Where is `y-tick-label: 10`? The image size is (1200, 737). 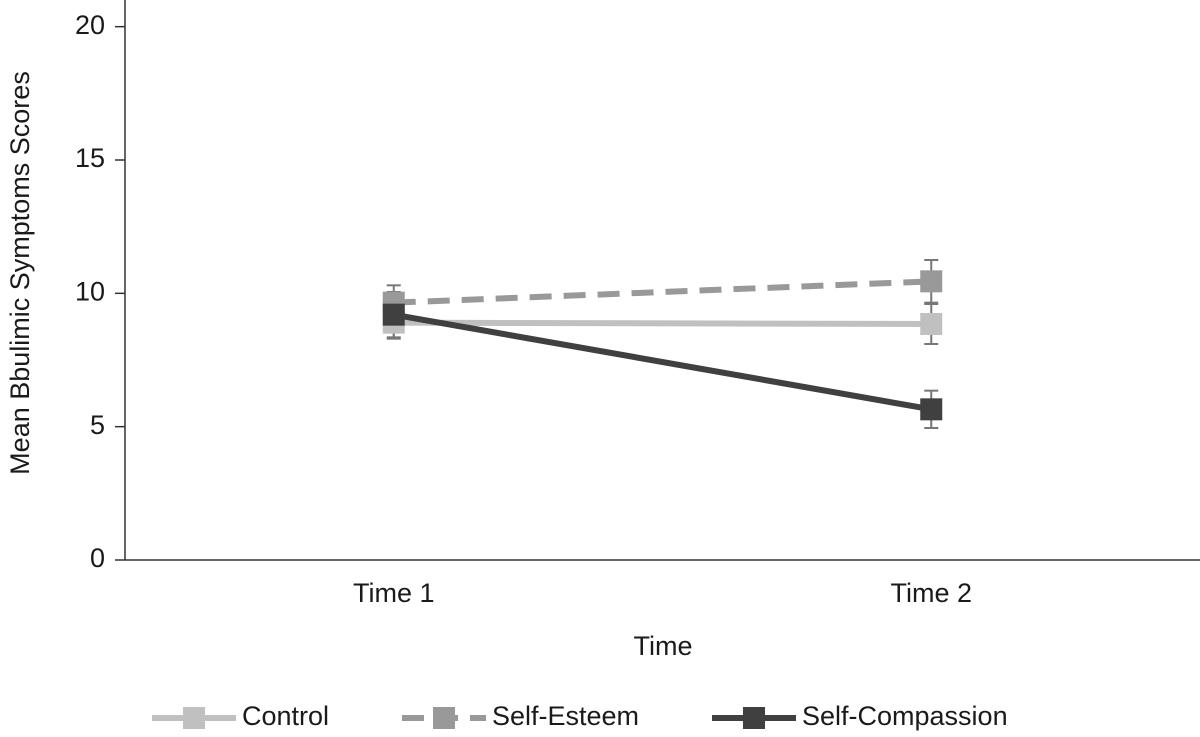
y-tick-label: 10 is located at coordinates (90, 291).